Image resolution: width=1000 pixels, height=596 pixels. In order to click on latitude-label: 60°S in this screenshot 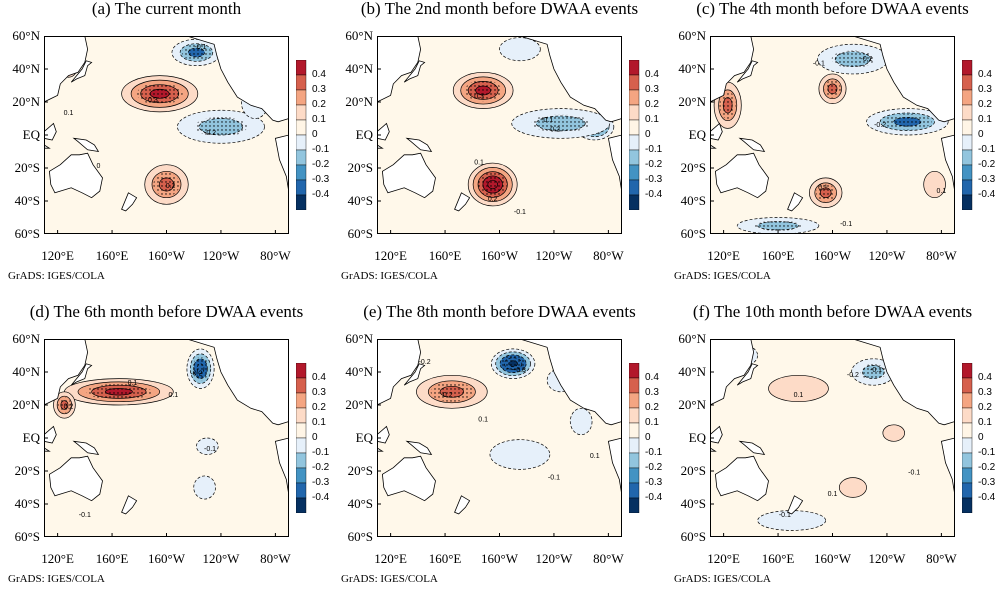, I will do `click(27, 233)`.